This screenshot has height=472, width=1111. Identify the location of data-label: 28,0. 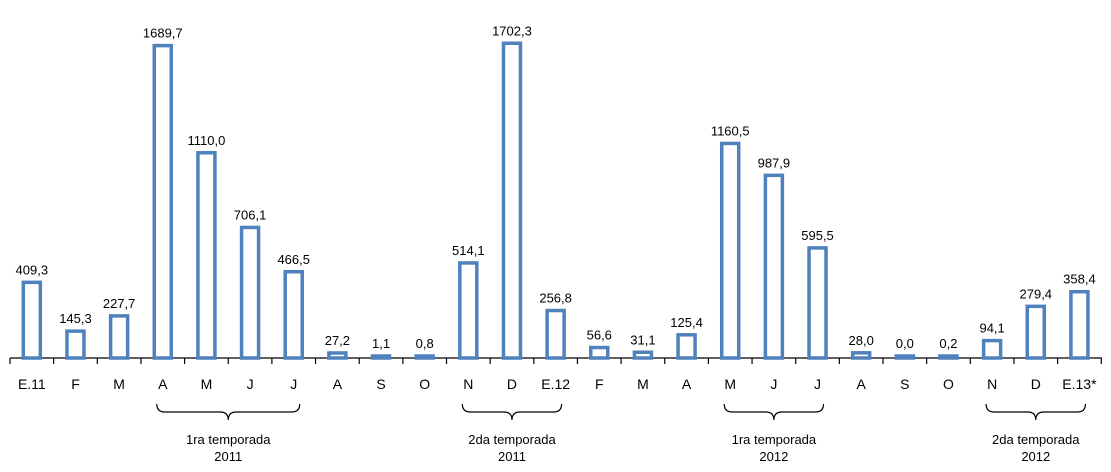
(861, 340).